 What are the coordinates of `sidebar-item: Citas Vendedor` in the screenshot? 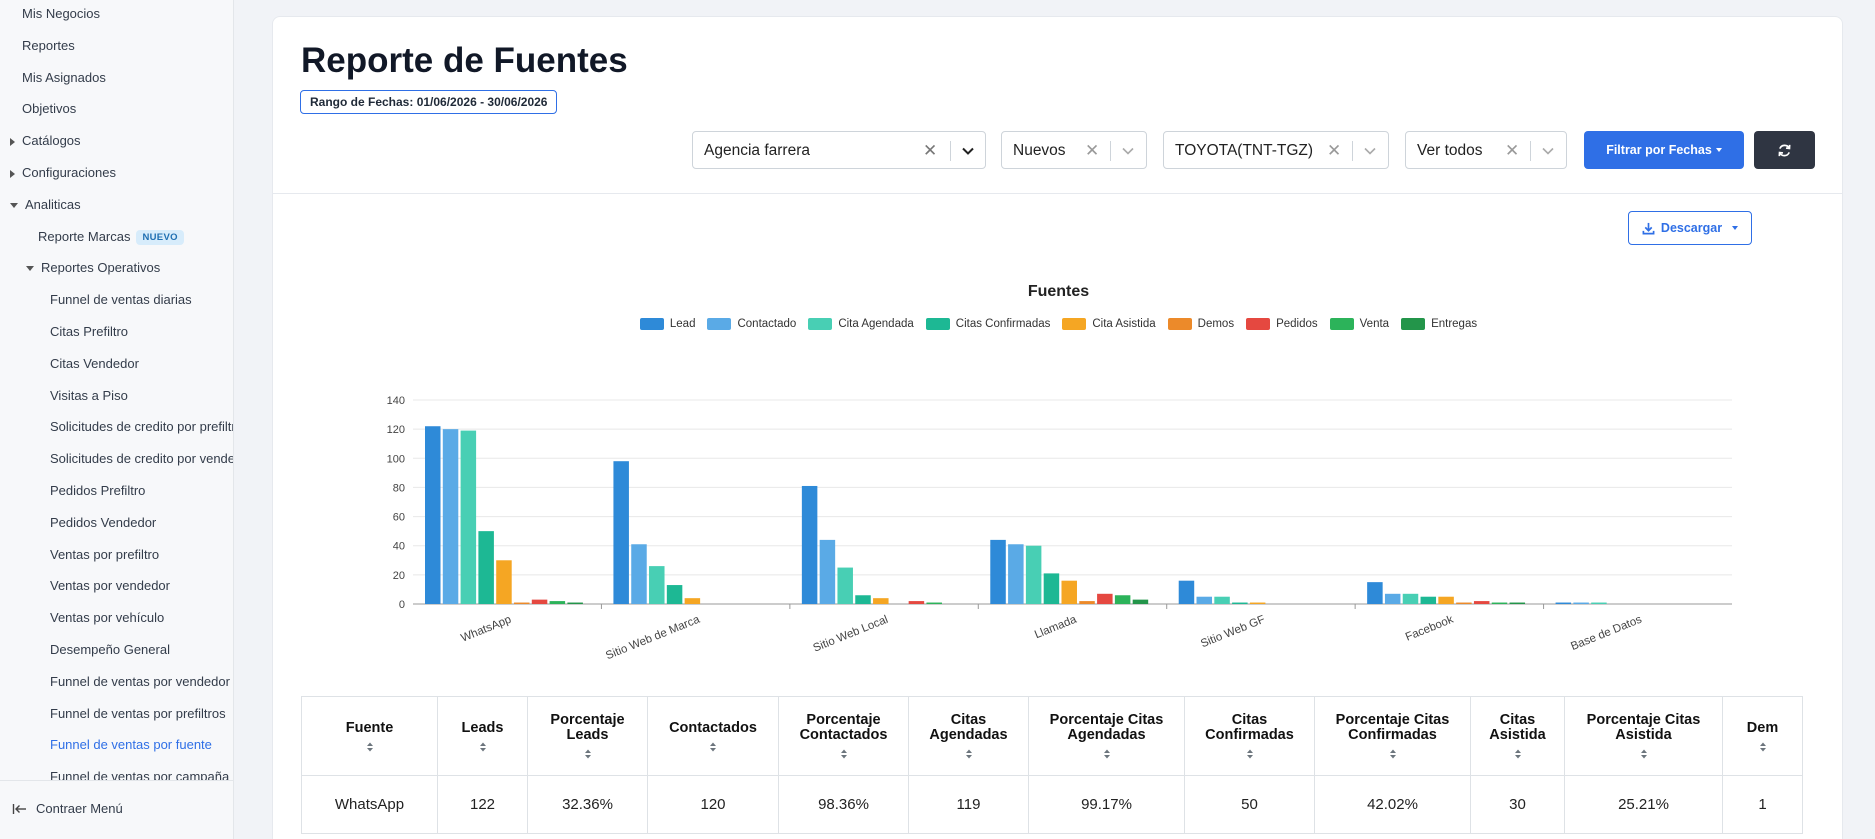 It's located at (94, 363).